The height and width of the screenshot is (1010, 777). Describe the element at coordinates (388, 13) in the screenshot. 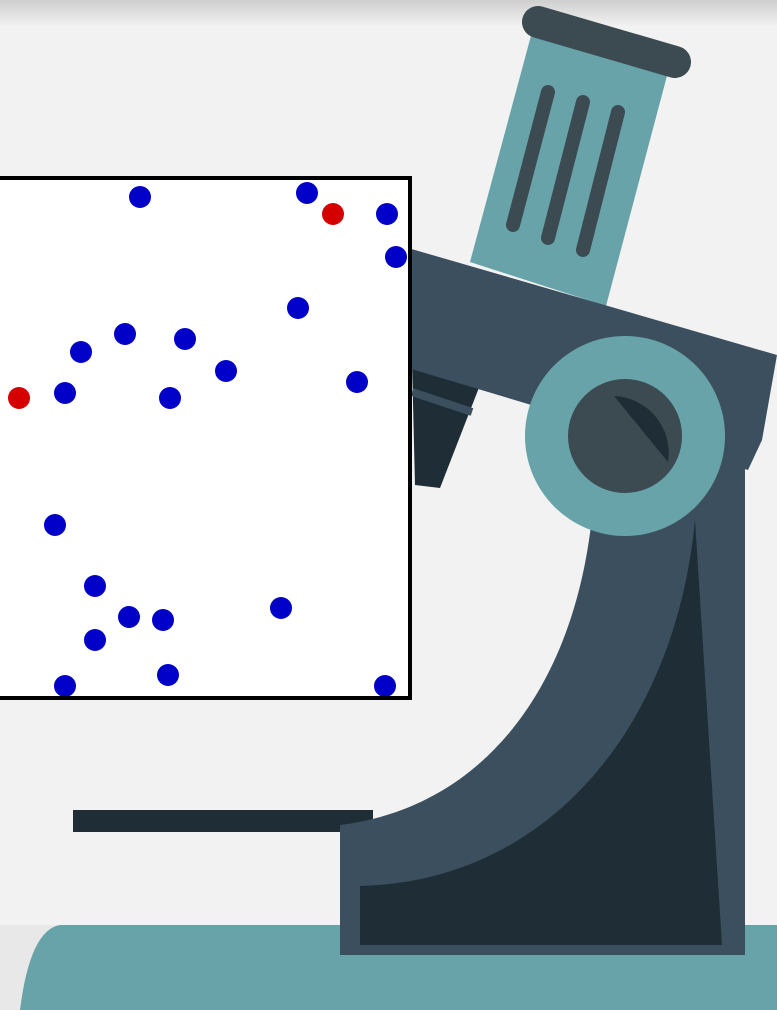

I see `top-band` at that location.